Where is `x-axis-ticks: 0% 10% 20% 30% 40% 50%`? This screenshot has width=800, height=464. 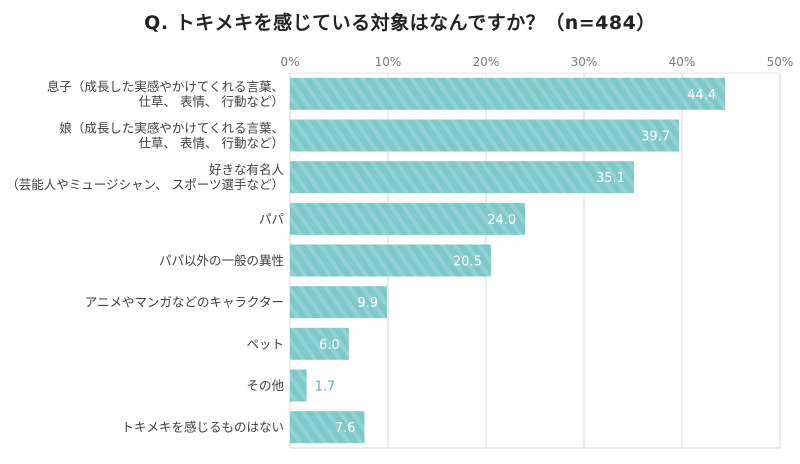
x-axis-ticks: 0% 10% 20% 30% 40% 50% is located at coordinates (536, 62).